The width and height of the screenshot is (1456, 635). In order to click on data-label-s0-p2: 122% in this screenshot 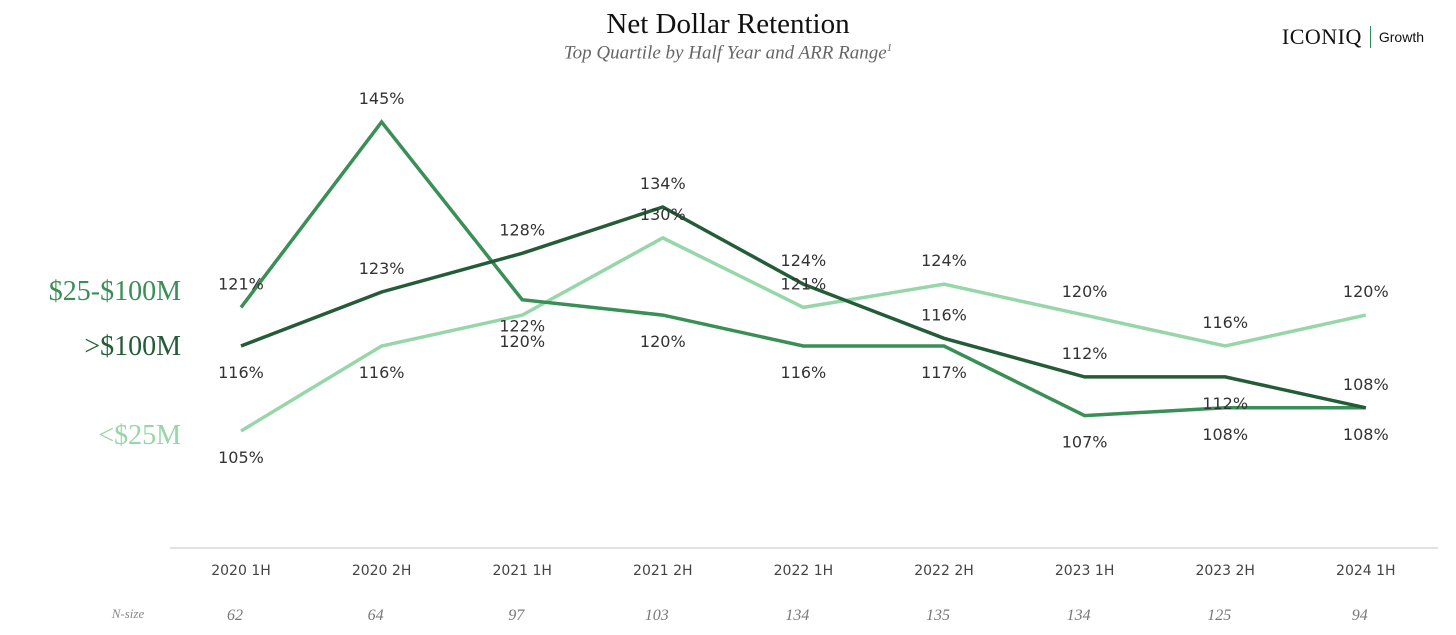, I will do `click(522, 326)`.